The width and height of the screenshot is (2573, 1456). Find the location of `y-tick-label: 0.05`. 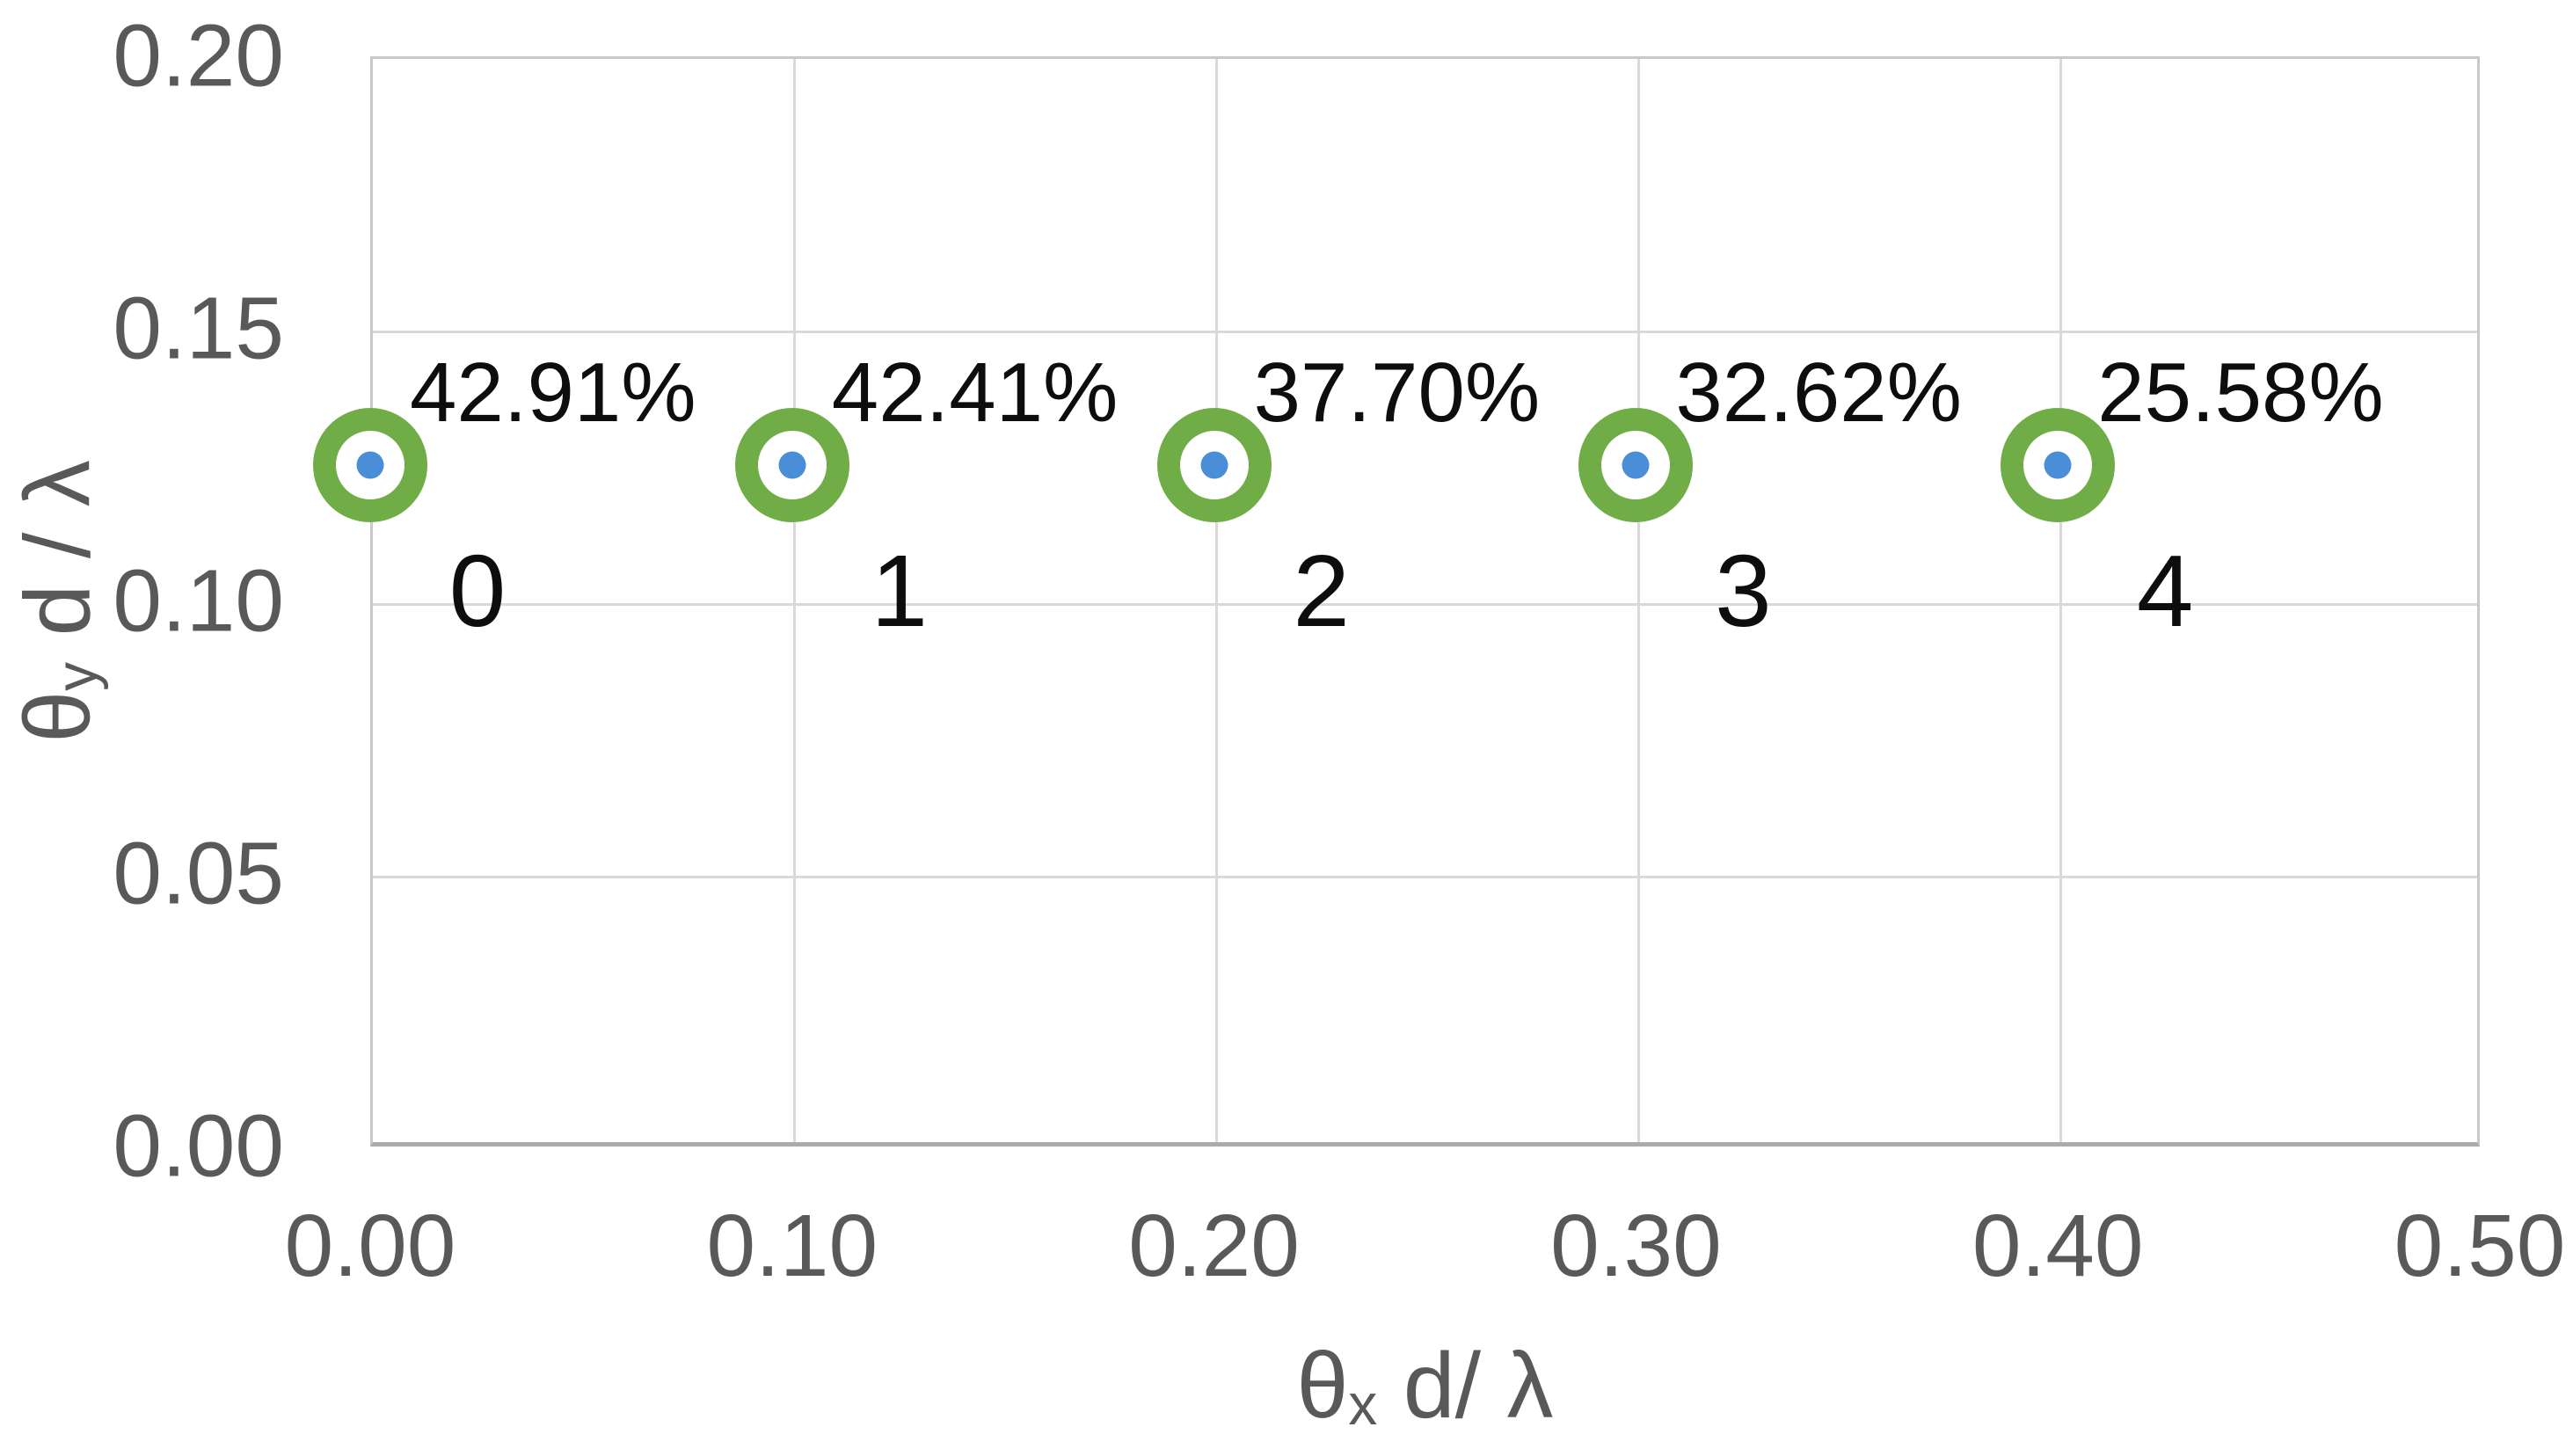

y-tick-label: 0.05 is located at coordinates (198, 873).